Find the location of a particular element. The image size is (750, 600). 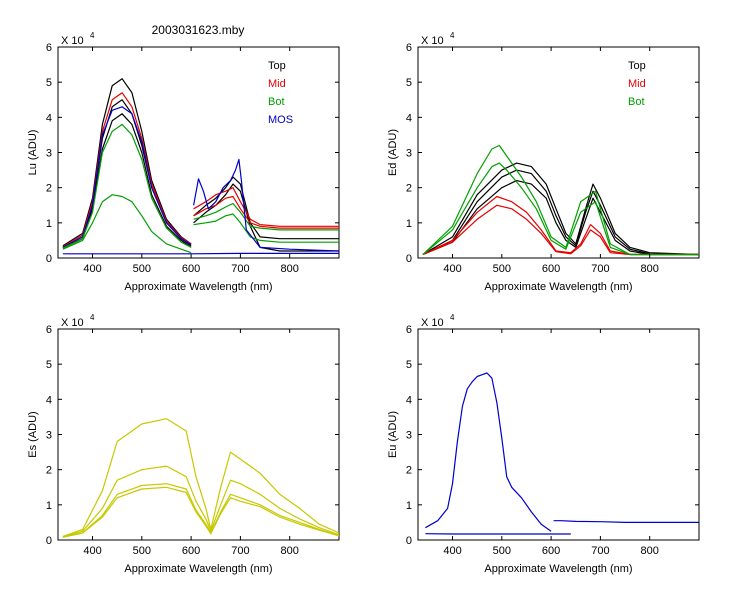

y-axis-label: Es (ADU) is located at coordinates (33, 434).